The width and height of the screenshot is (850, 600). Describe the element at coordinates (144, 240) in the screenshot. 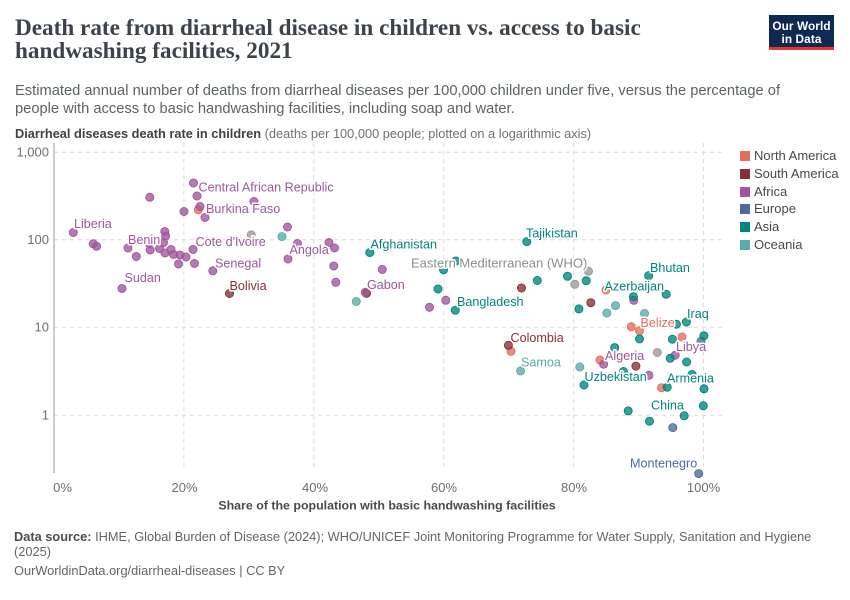

I see `svg-text: Benin` at that location.